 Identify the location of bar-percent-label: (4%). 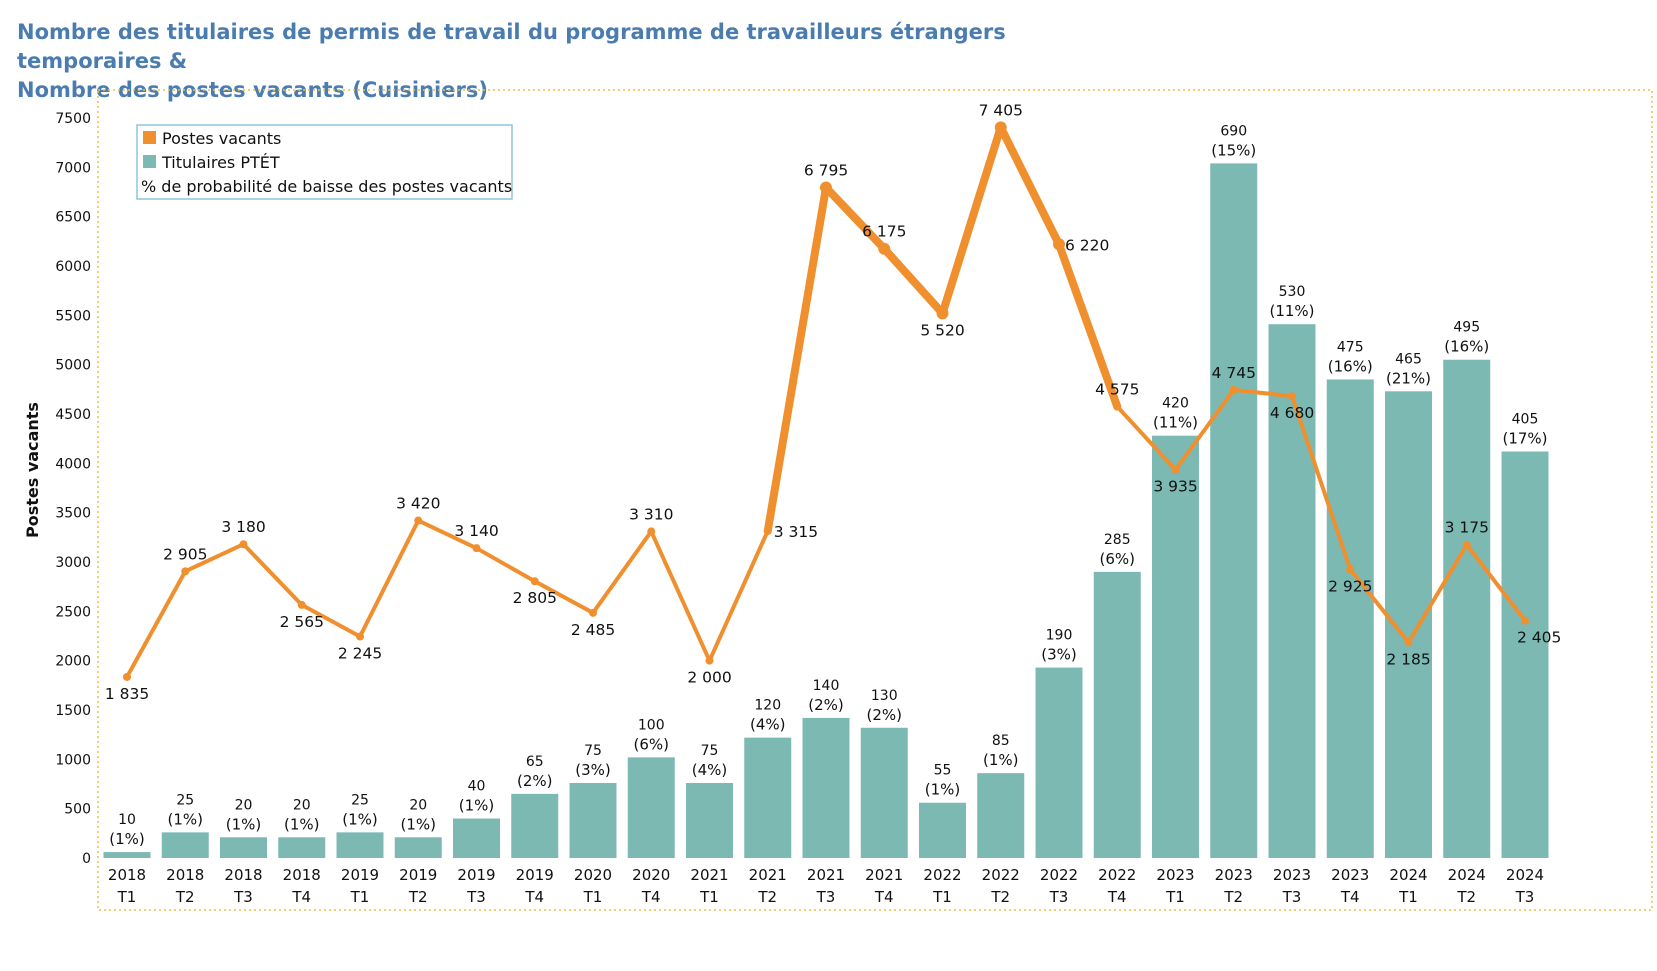
(768, 725).